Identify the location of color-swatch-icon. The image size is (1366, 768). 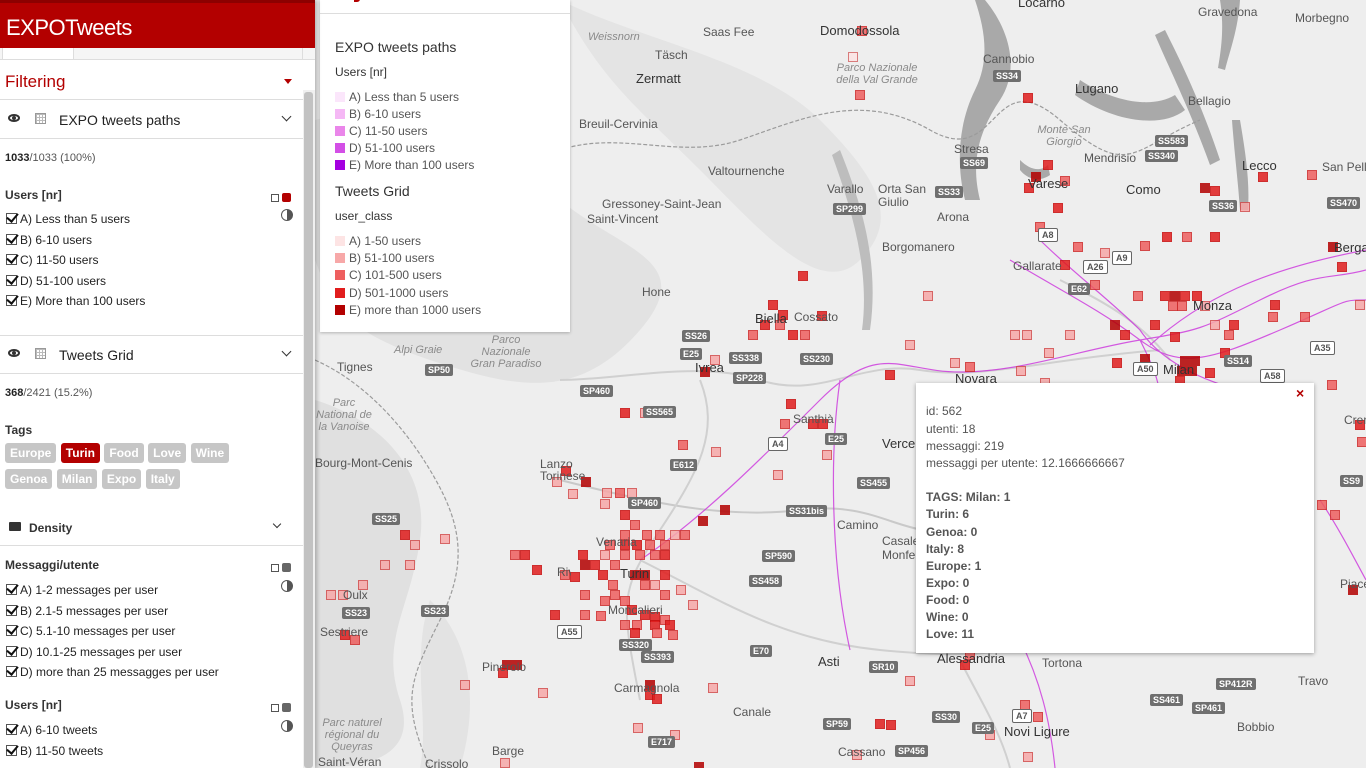
(286, 198).